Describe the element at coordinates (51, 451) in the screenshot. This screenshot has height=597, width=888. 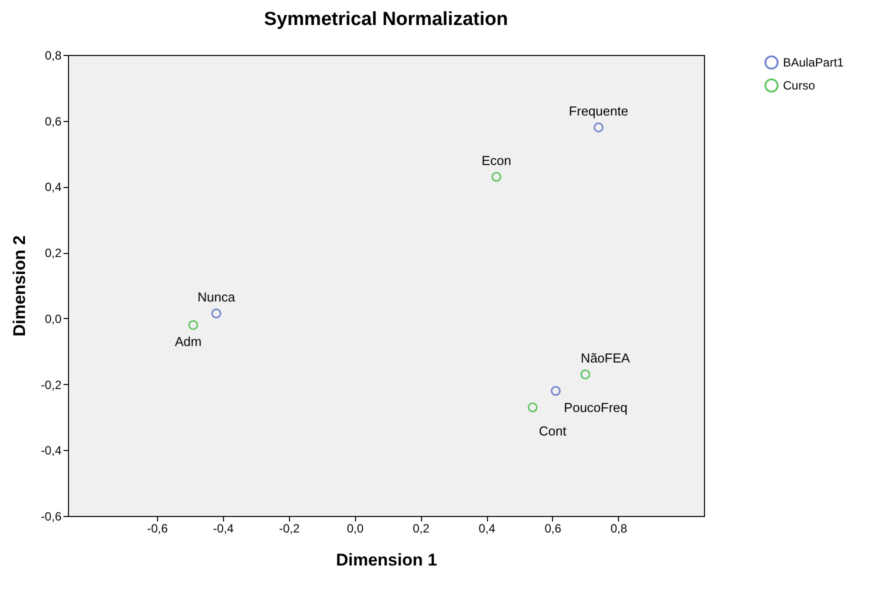
I see `y-tick-label: -0,4` at that location.